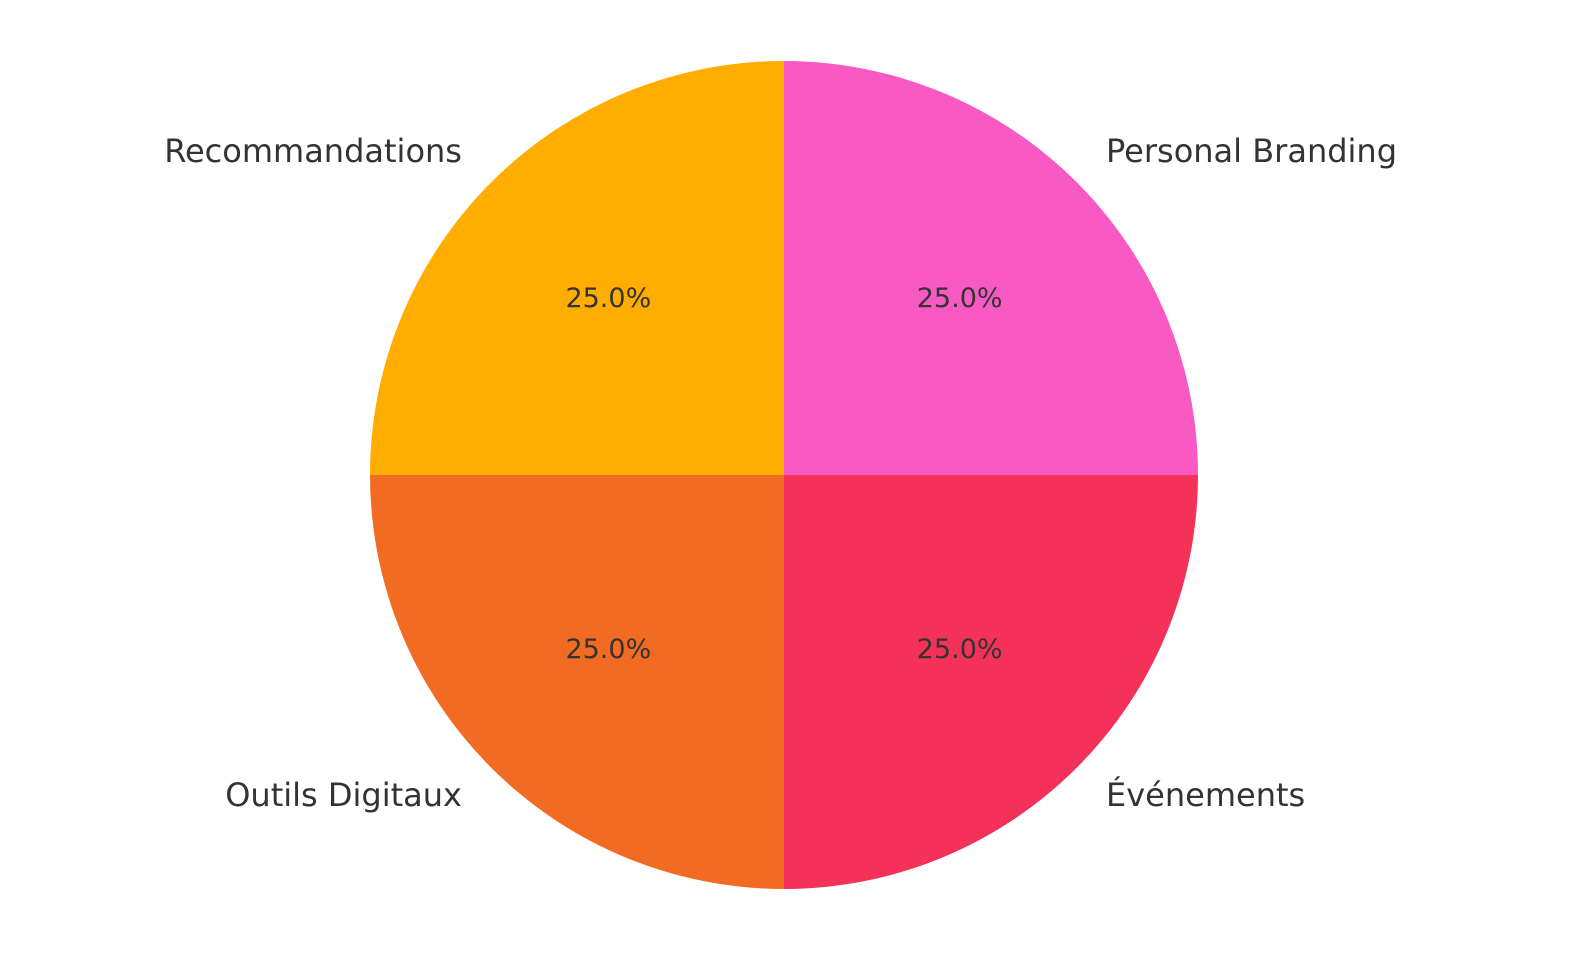  What do you see at coordinates (343, 795) in the screenshot?
I see `slice-label: Outils Digitaux` at bounding box center [343, 795].